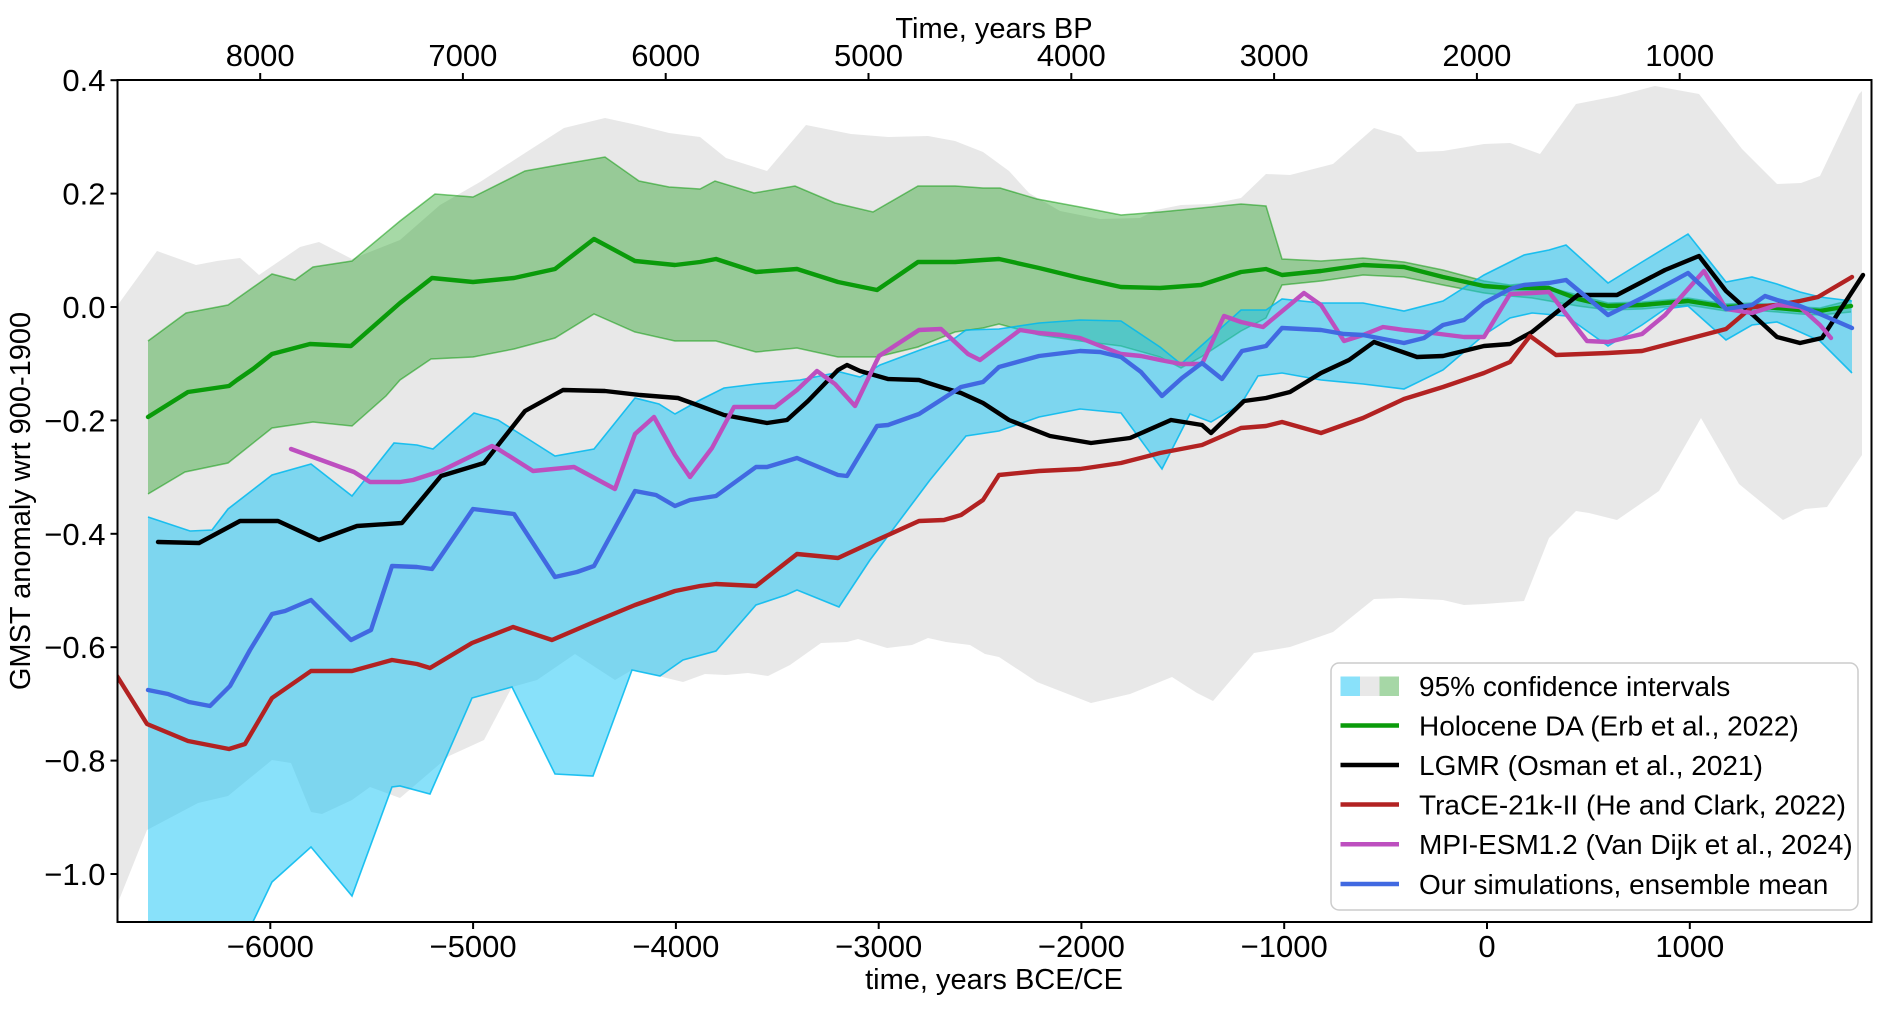 The width and height of the screenshot is (1892, 1012). Describe the element at coordinates (1274, 55) in the screenshot. I see `svg-text: 3000` at that location.